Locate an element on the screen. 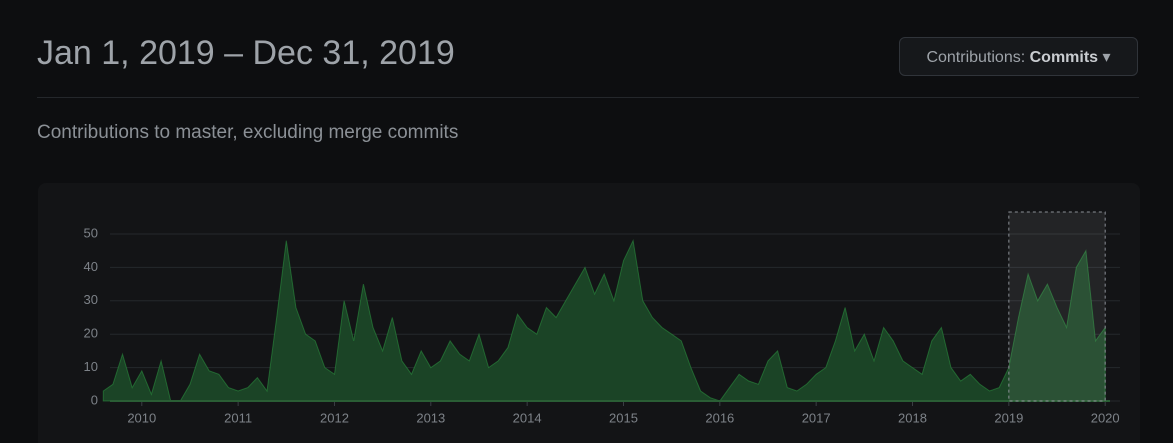 The width and height of the screenshot is (1173, 443). x-tick-label: 2015 is located at coordinates (623, 417).